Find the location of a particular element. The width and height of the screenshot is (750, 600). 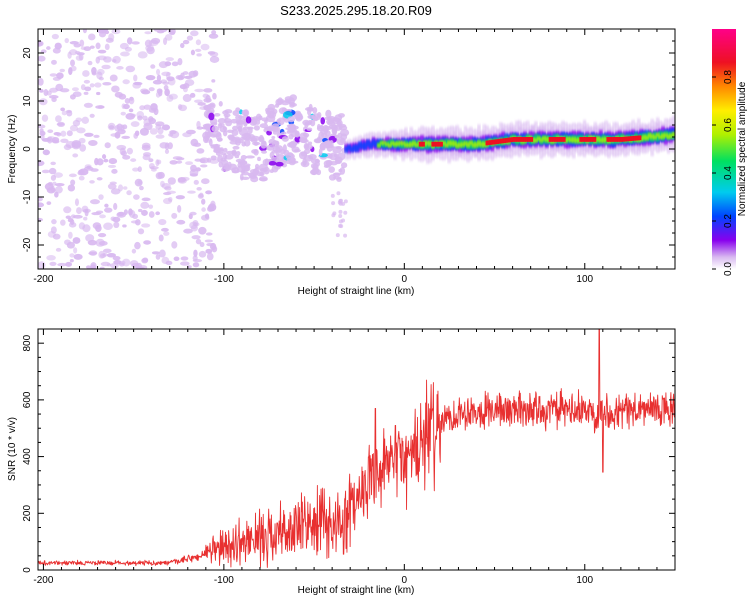

colorbar-gradient is located at coordinates (724, 149).